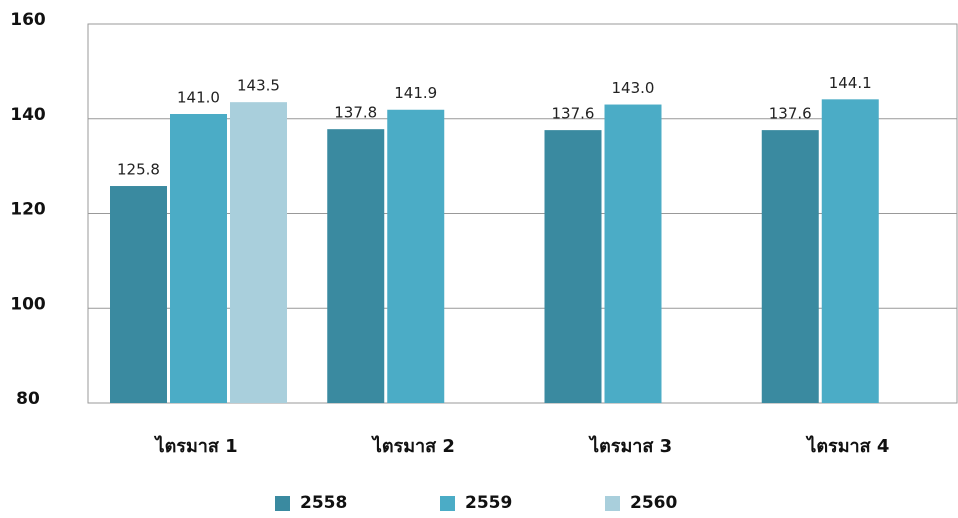  What do you see at coordinates (355, 113) in the screenshot?
I see `data-label: 137.8` at bounding box center [355, 113].